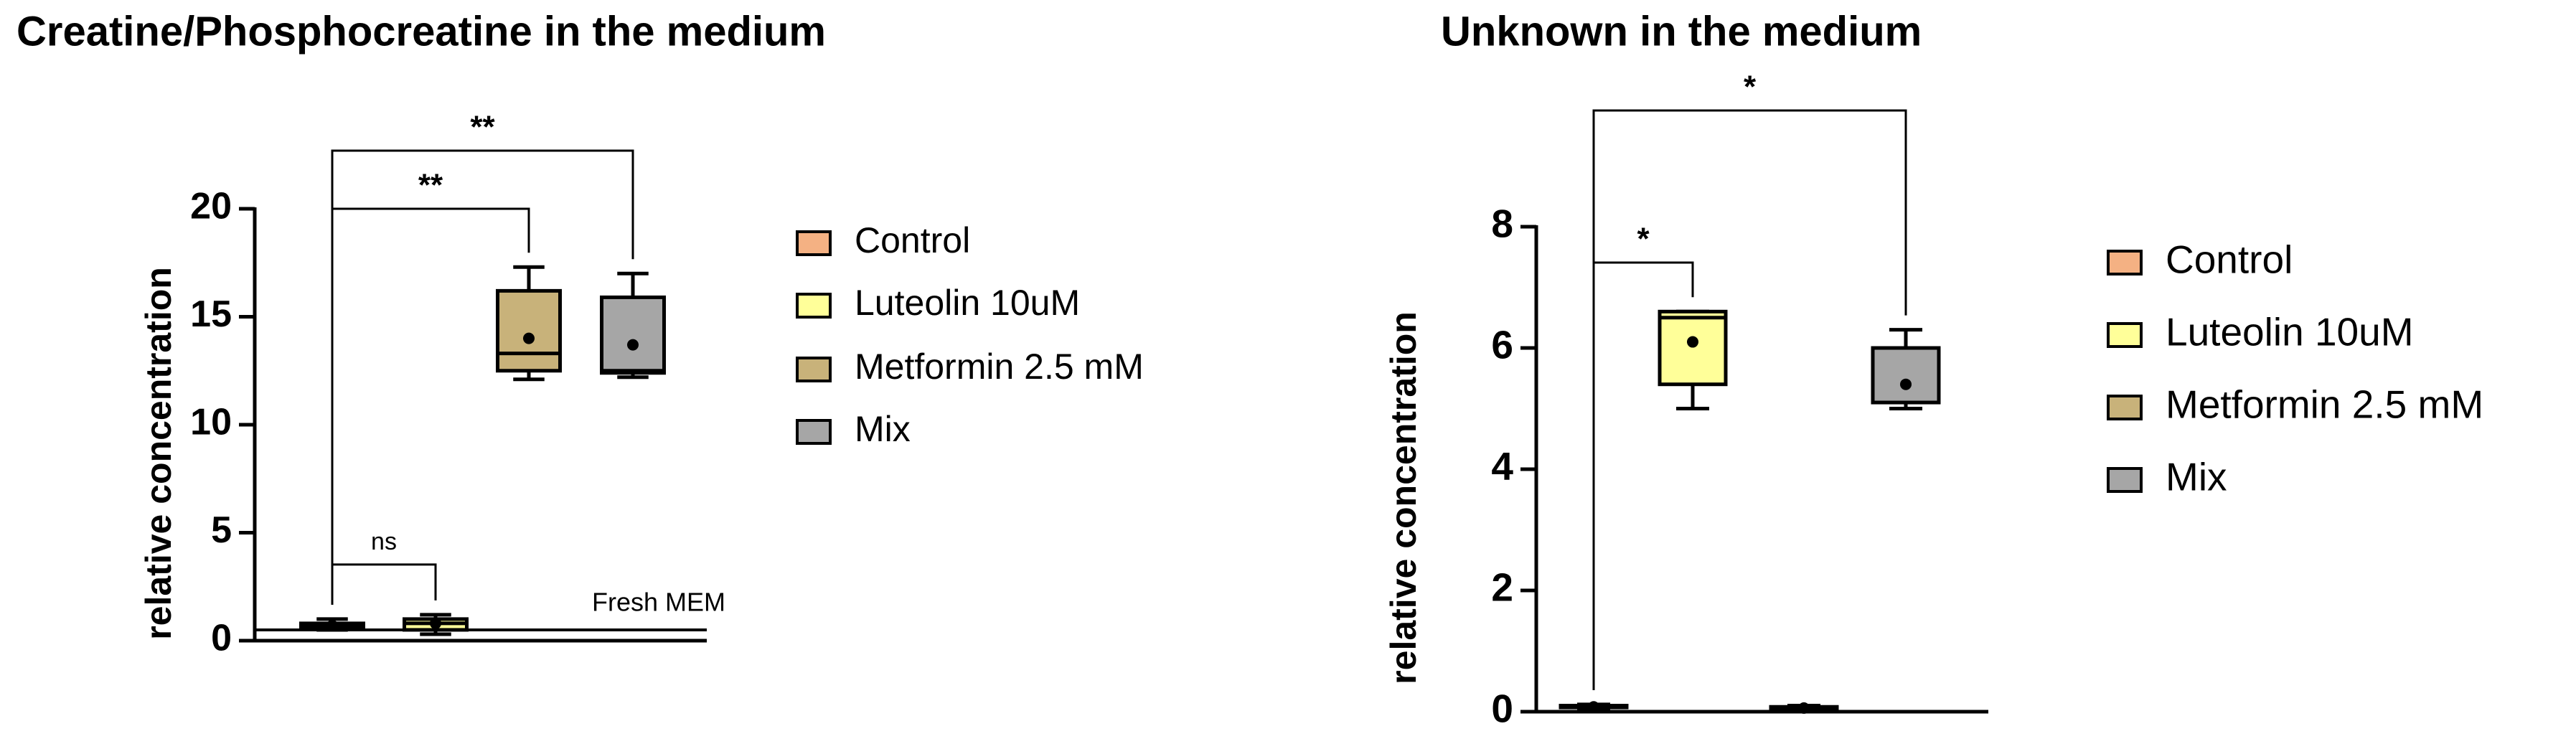 The image size is (2576, 749). I want to click on y-tick-label: 20, so click(211, 206).